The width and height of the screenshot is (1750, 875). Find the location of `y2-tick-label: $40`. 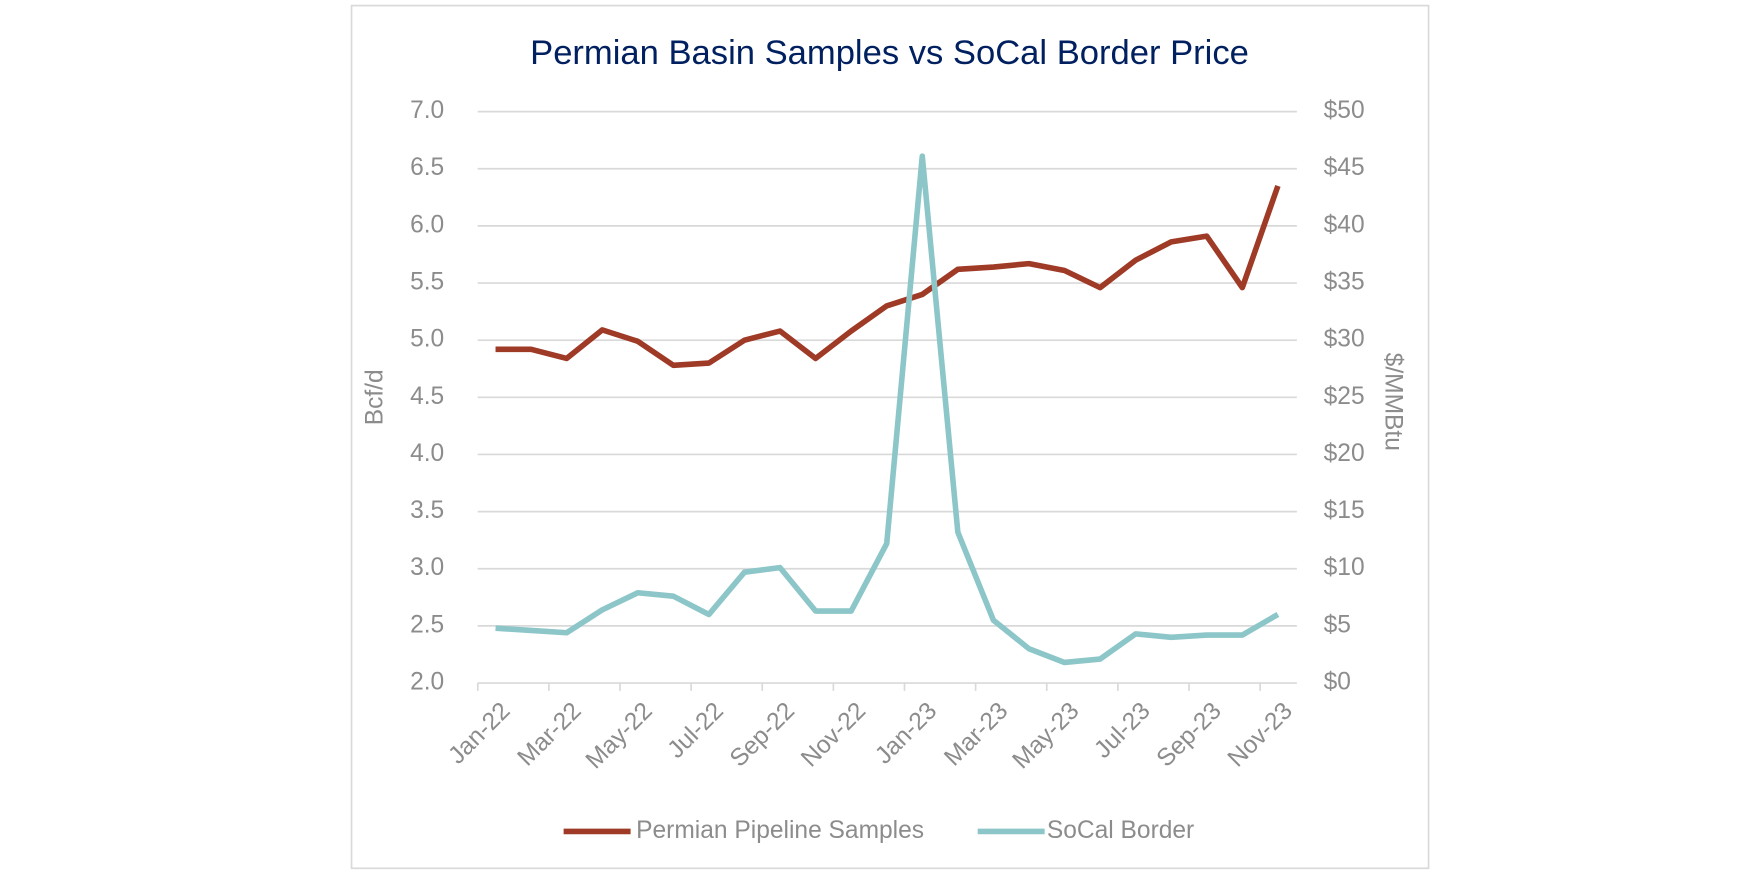

y2-tick-label: $40 is located at coordinates (1344, 224).